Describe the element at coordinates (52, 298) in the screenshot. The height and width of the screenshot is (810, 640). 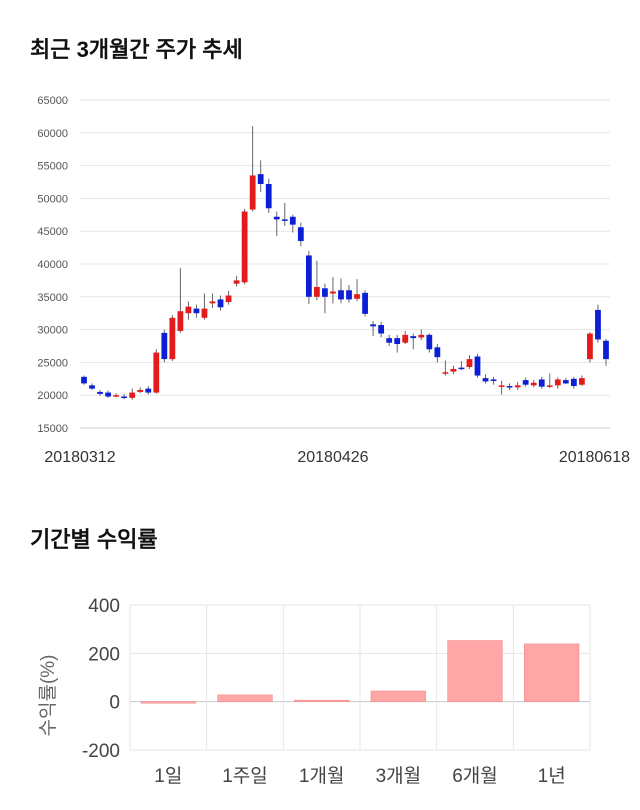
I see `price-y-tick-label: 35000` at that location.